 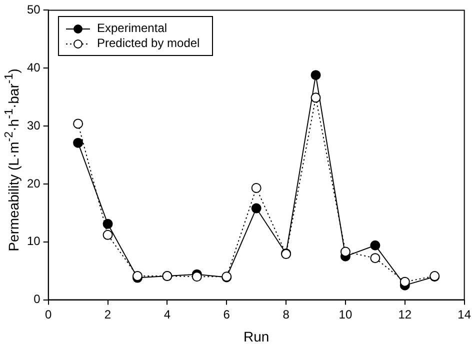 What do you see at coordinates (33, 183) in the screenshot?
I see `y-tick-label: 20` at bounding box center [33, 183].